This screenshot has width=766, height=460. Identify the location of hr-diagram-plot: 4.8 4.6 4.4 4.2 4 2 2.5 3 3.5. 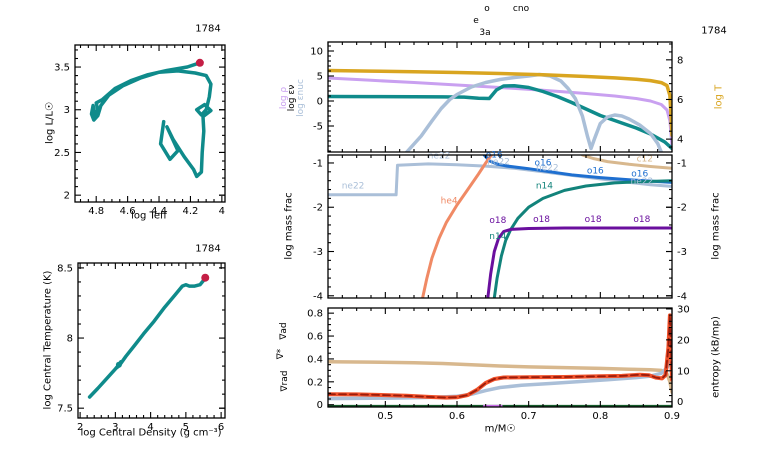
(140, 130).